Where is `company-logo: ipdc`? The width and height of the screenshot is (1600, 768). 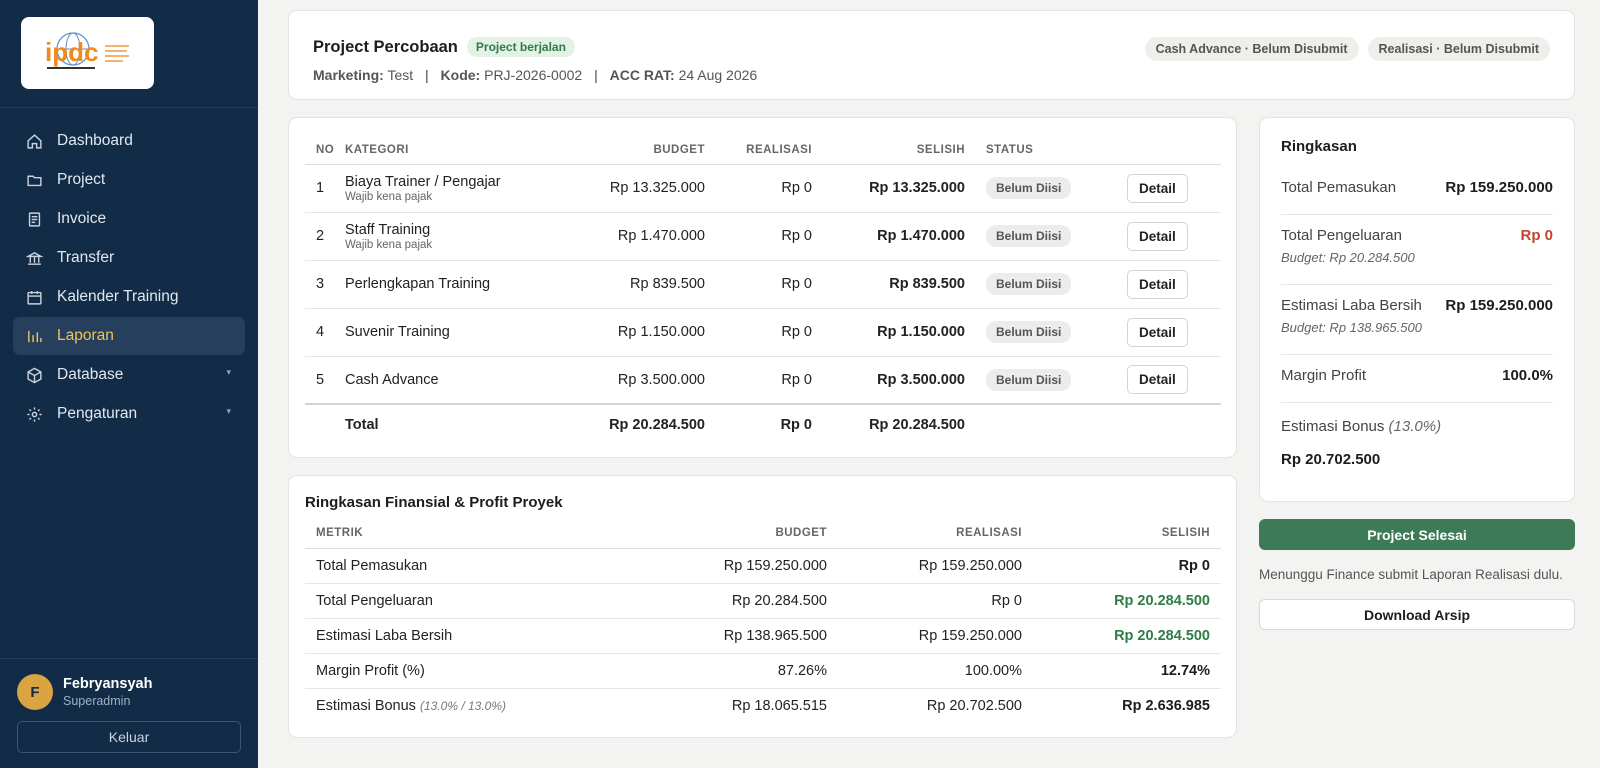 company-logo: ipdc is located at coordinates (87, 53).